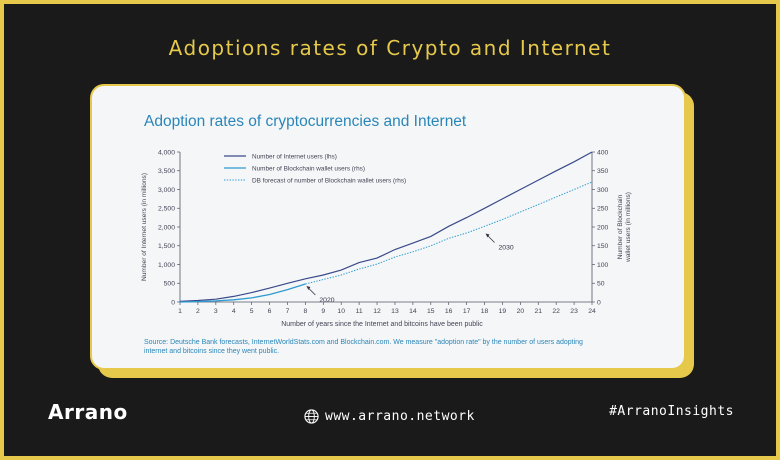 This screenshot has height=460, width=780. I want to click on annotation-label-2: 2030, so click(506, 248).